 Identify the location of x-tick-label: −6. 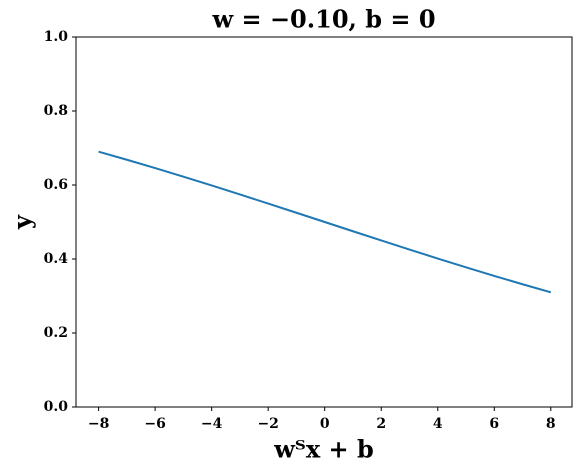
(154, 424).